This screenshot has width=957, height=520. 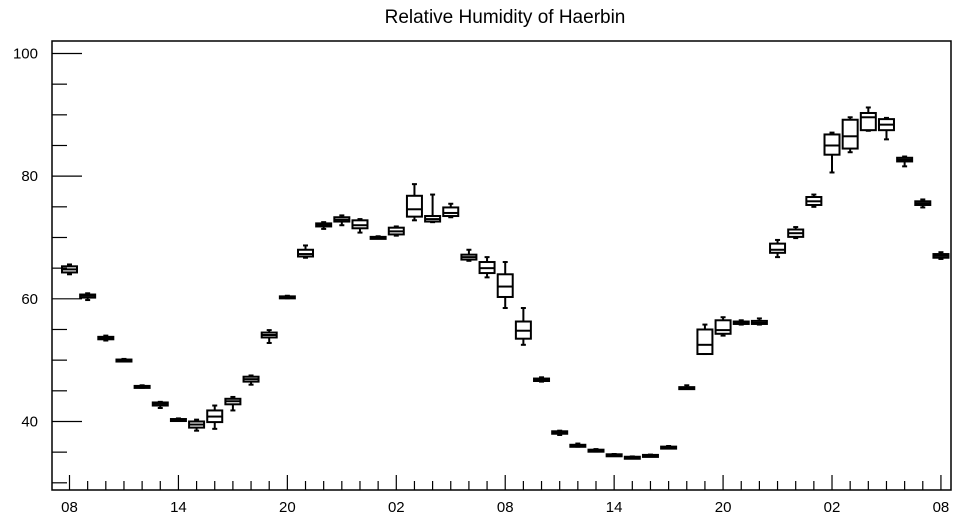 I want to click on y-tick-label: 80, so click(x=29, y=176).